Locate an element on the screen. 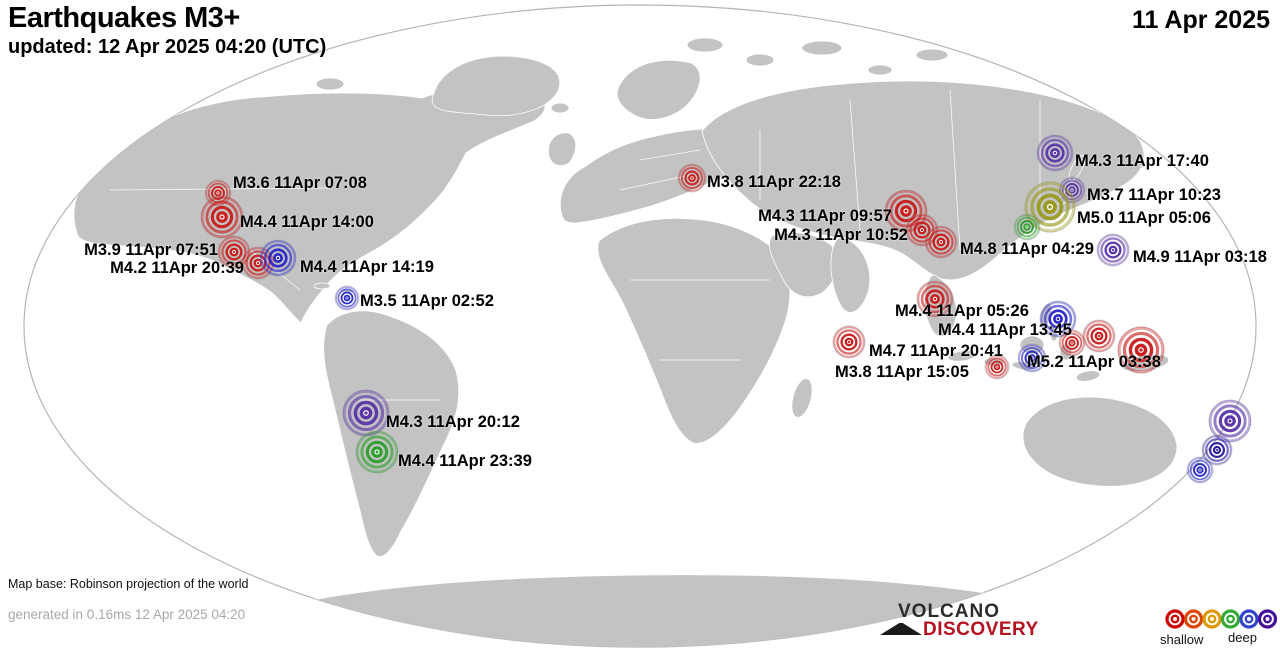 This screenshot has width=1280, height=650. quake-label: M4.3 11Apr 10:52 is located at coordinates (841, 235).